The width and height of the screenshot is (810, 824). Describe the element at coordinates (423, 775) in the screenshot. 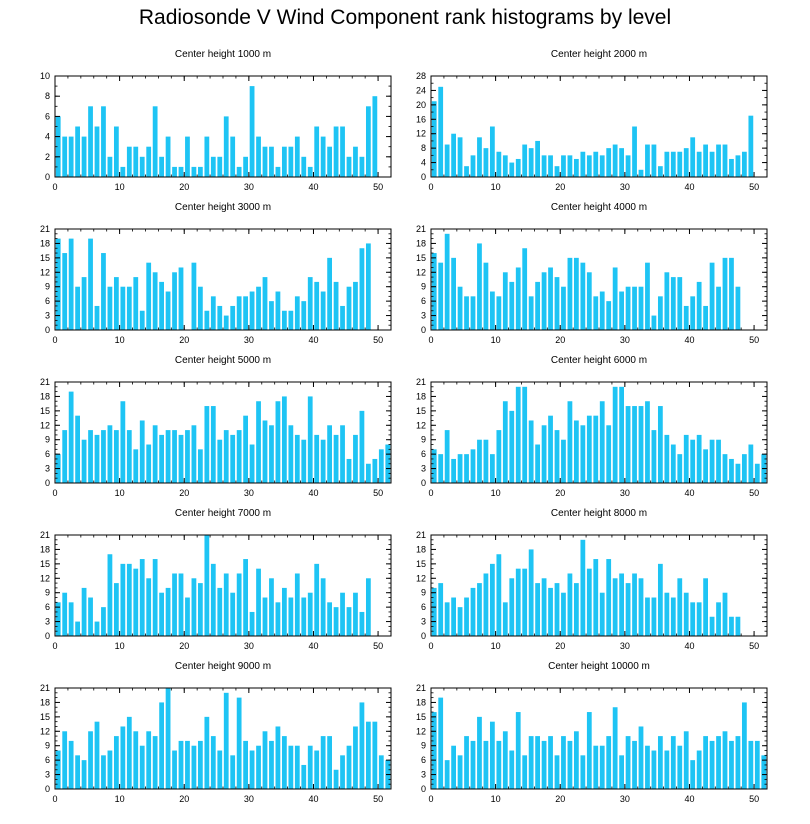

I see `y-tick-label: 3` at that location.